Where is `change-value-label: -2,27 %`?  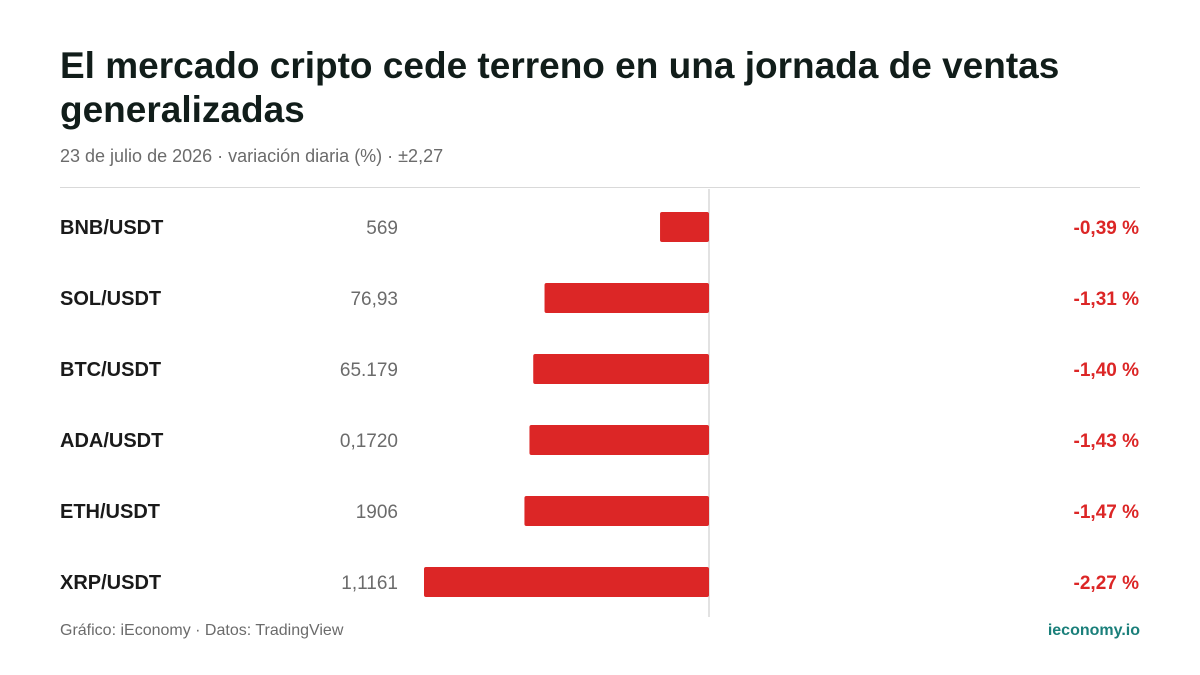 change-value-label: -2,27 % is located at coordinates (1107, 583).